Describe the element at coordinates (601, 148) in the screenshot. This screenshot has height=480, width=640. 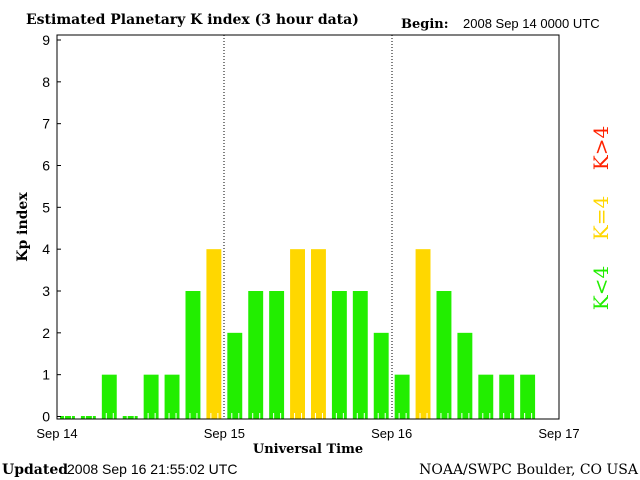
I see `legend-entry: K>4` at that location.